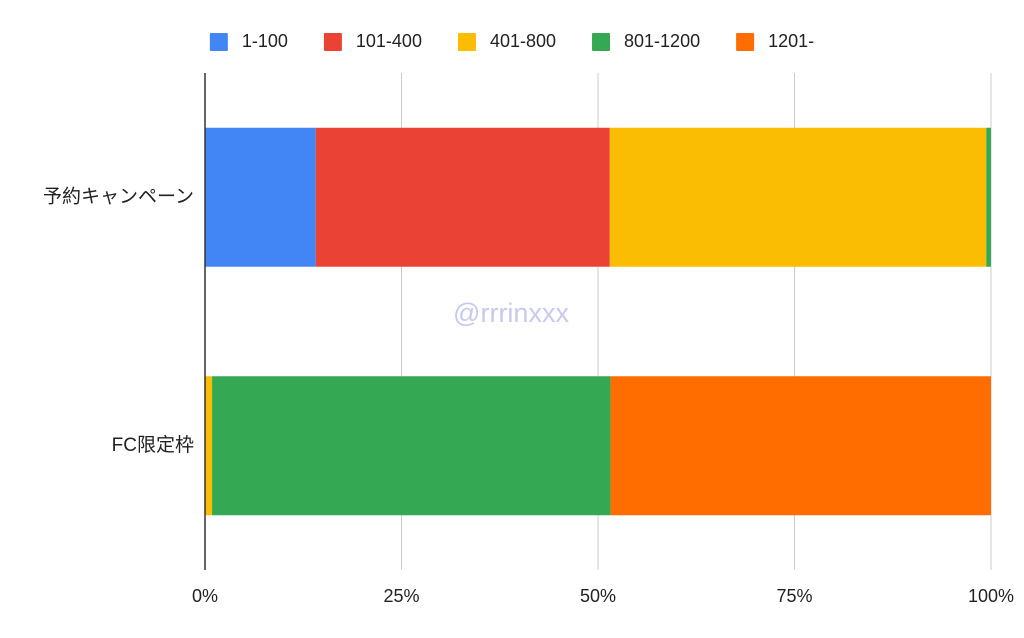  I want to click on legend-label-3: 401-800, so click(523, 41).